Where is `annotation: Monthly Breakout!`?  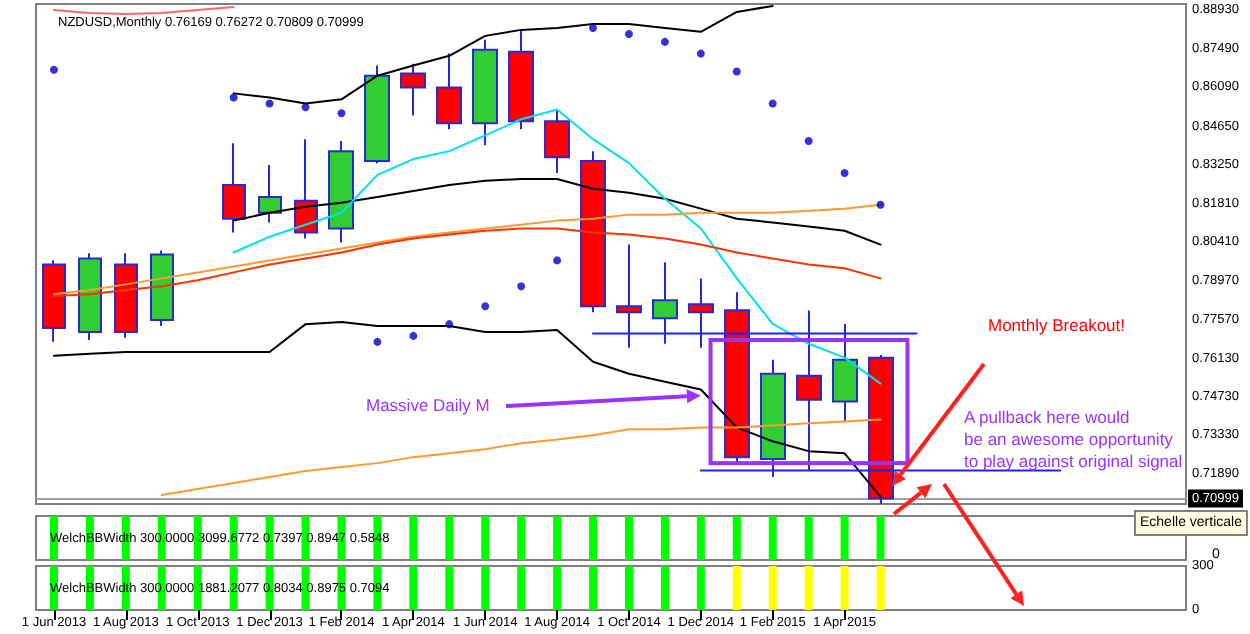
annotation: Monthly Breakout! is located at coordinates (1057, 325).